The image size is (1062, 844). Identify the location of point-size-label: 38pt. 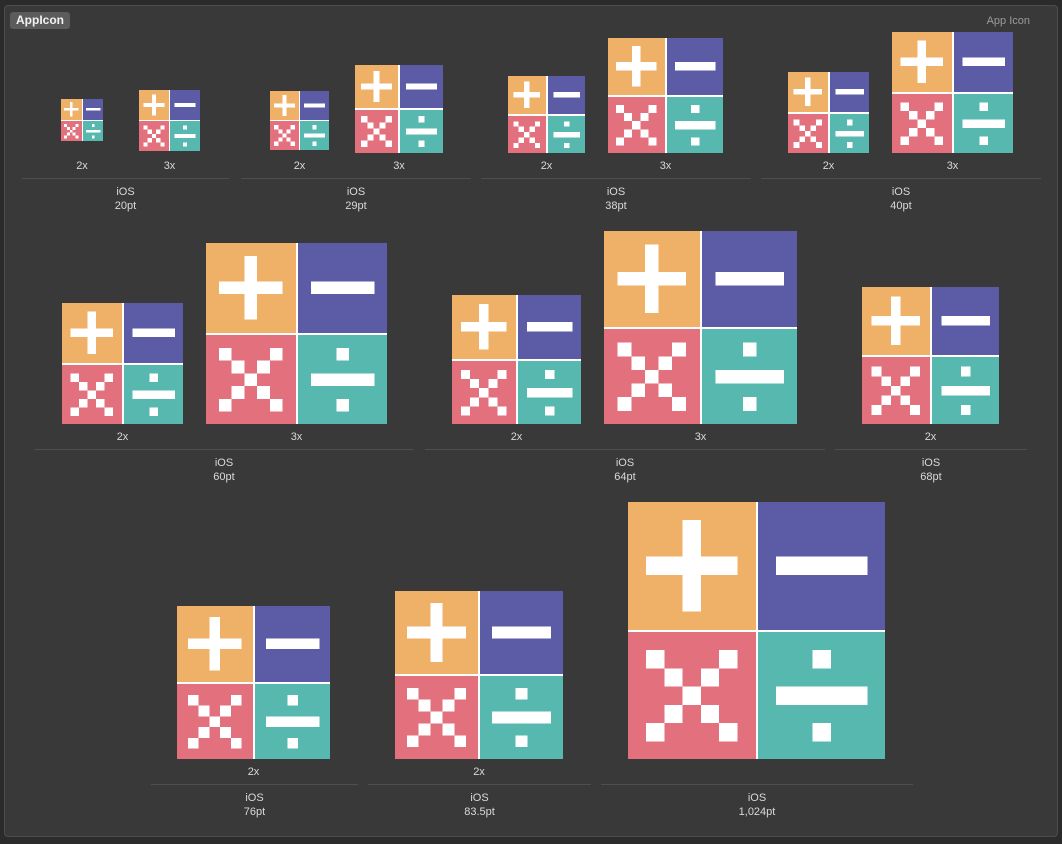
(616, 206).